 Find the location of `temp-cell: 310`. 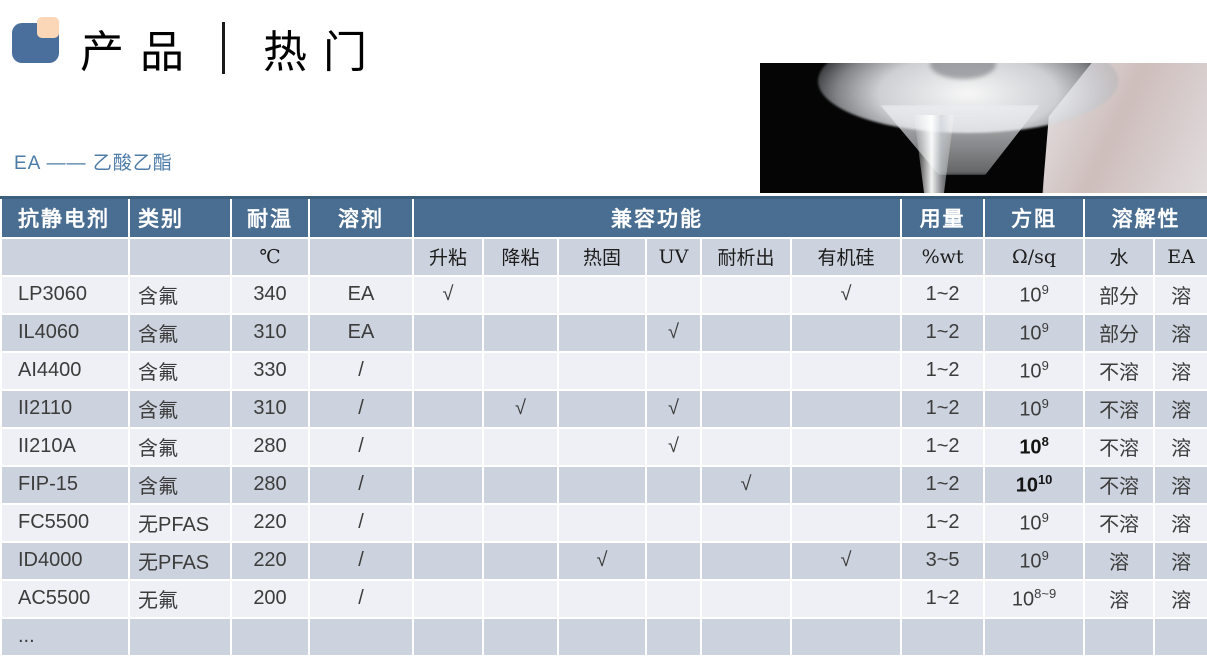

temp-cell: 310 is located at coordinates (270, 332).